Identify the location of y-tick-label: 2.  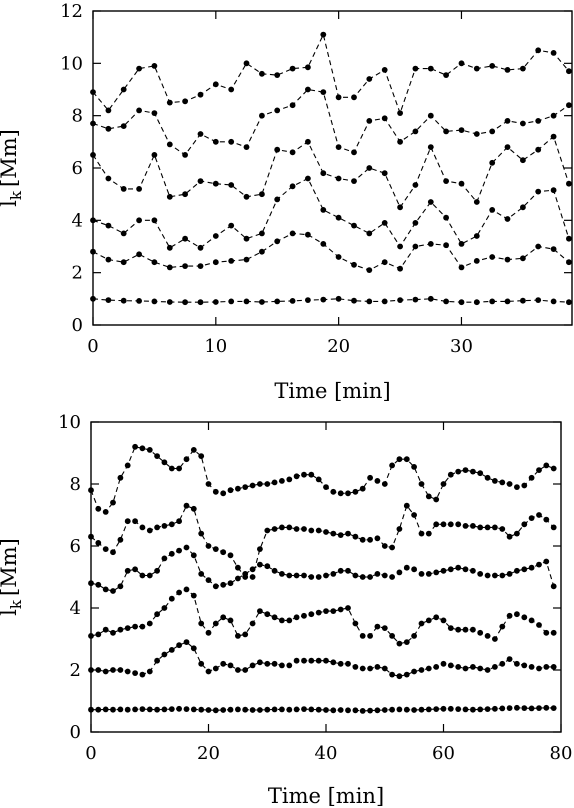
(75, 670).